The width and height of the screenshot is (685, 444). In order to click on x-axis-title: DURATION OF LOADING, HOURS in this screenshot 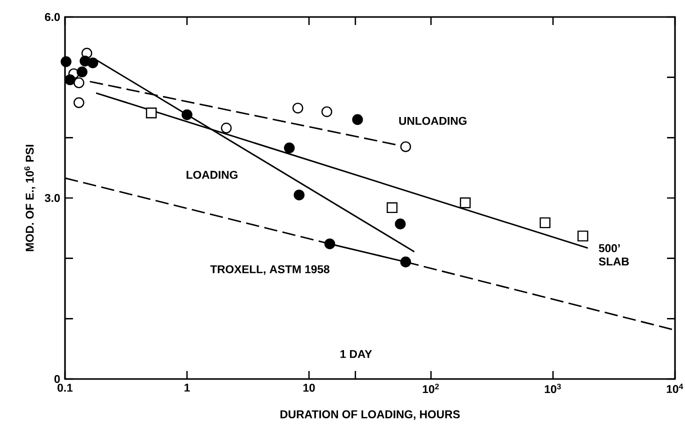, I will do `click(370, 415)`.